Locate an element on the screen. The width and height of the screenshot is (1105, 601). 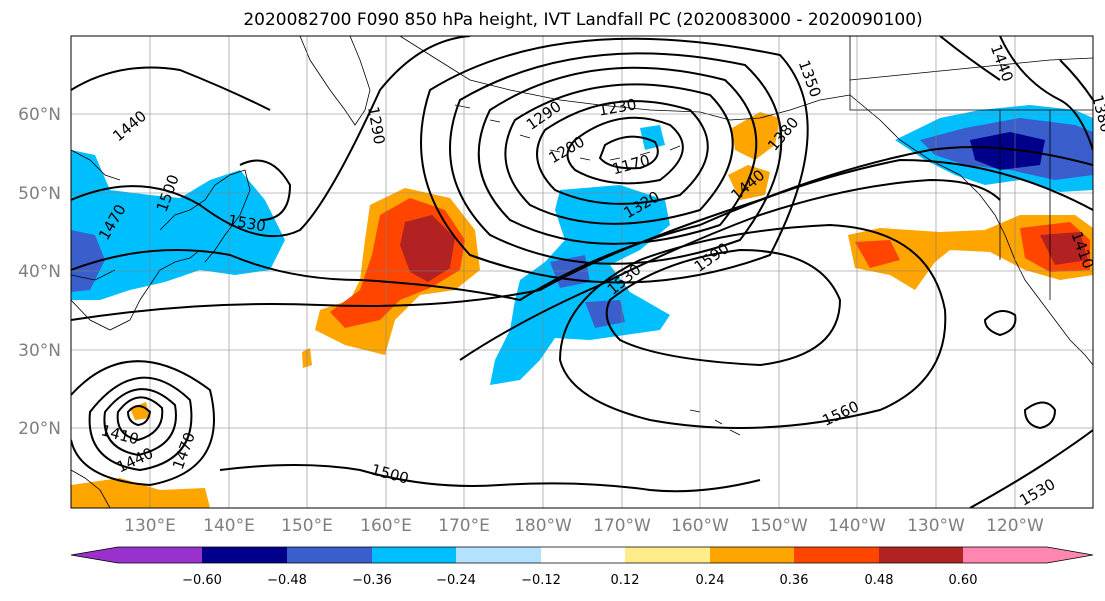
lat-label: 60°N is located at coordinates (39, 115).